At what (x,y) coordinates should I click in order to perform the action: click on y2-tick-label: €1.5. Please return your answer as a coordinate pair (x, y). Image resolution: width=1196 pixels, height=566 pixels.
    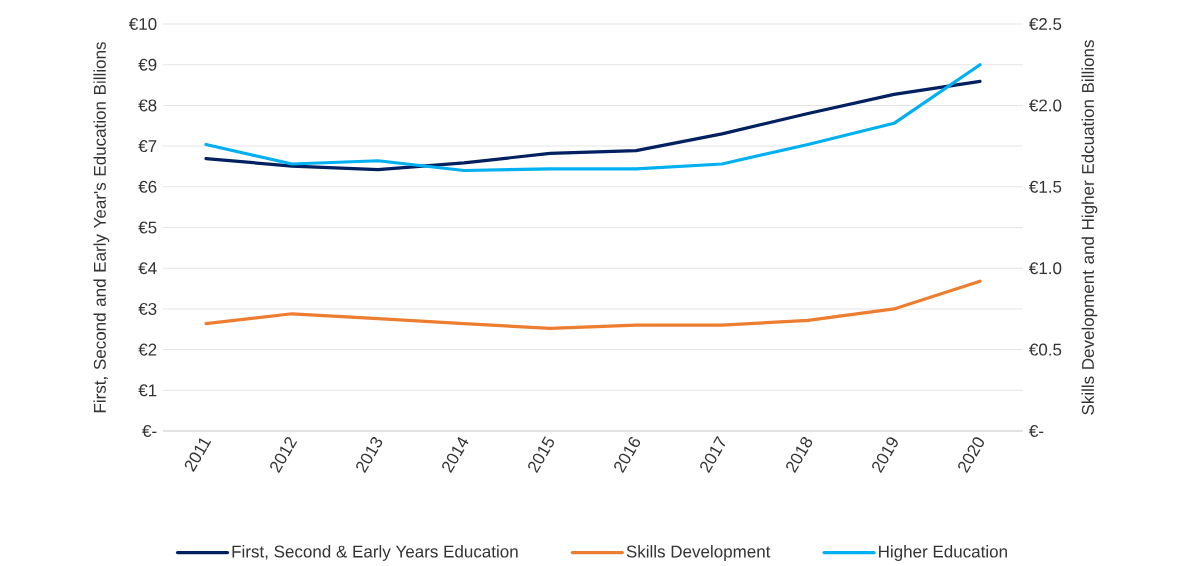
    Looking at the image, I should click on (1045, 186).